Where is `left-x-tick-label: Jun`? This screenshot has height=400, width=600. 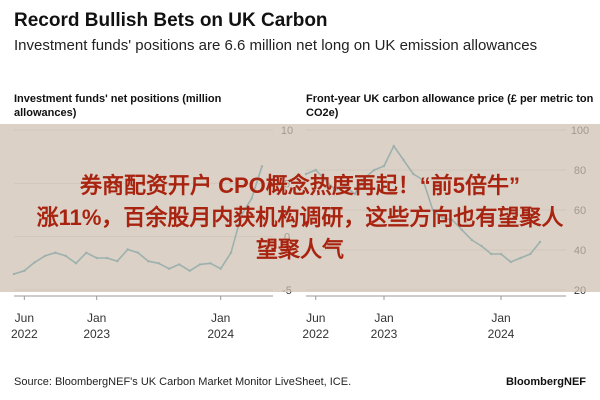
left-x-tick-label: Jun is located at coordinates (24, 318).